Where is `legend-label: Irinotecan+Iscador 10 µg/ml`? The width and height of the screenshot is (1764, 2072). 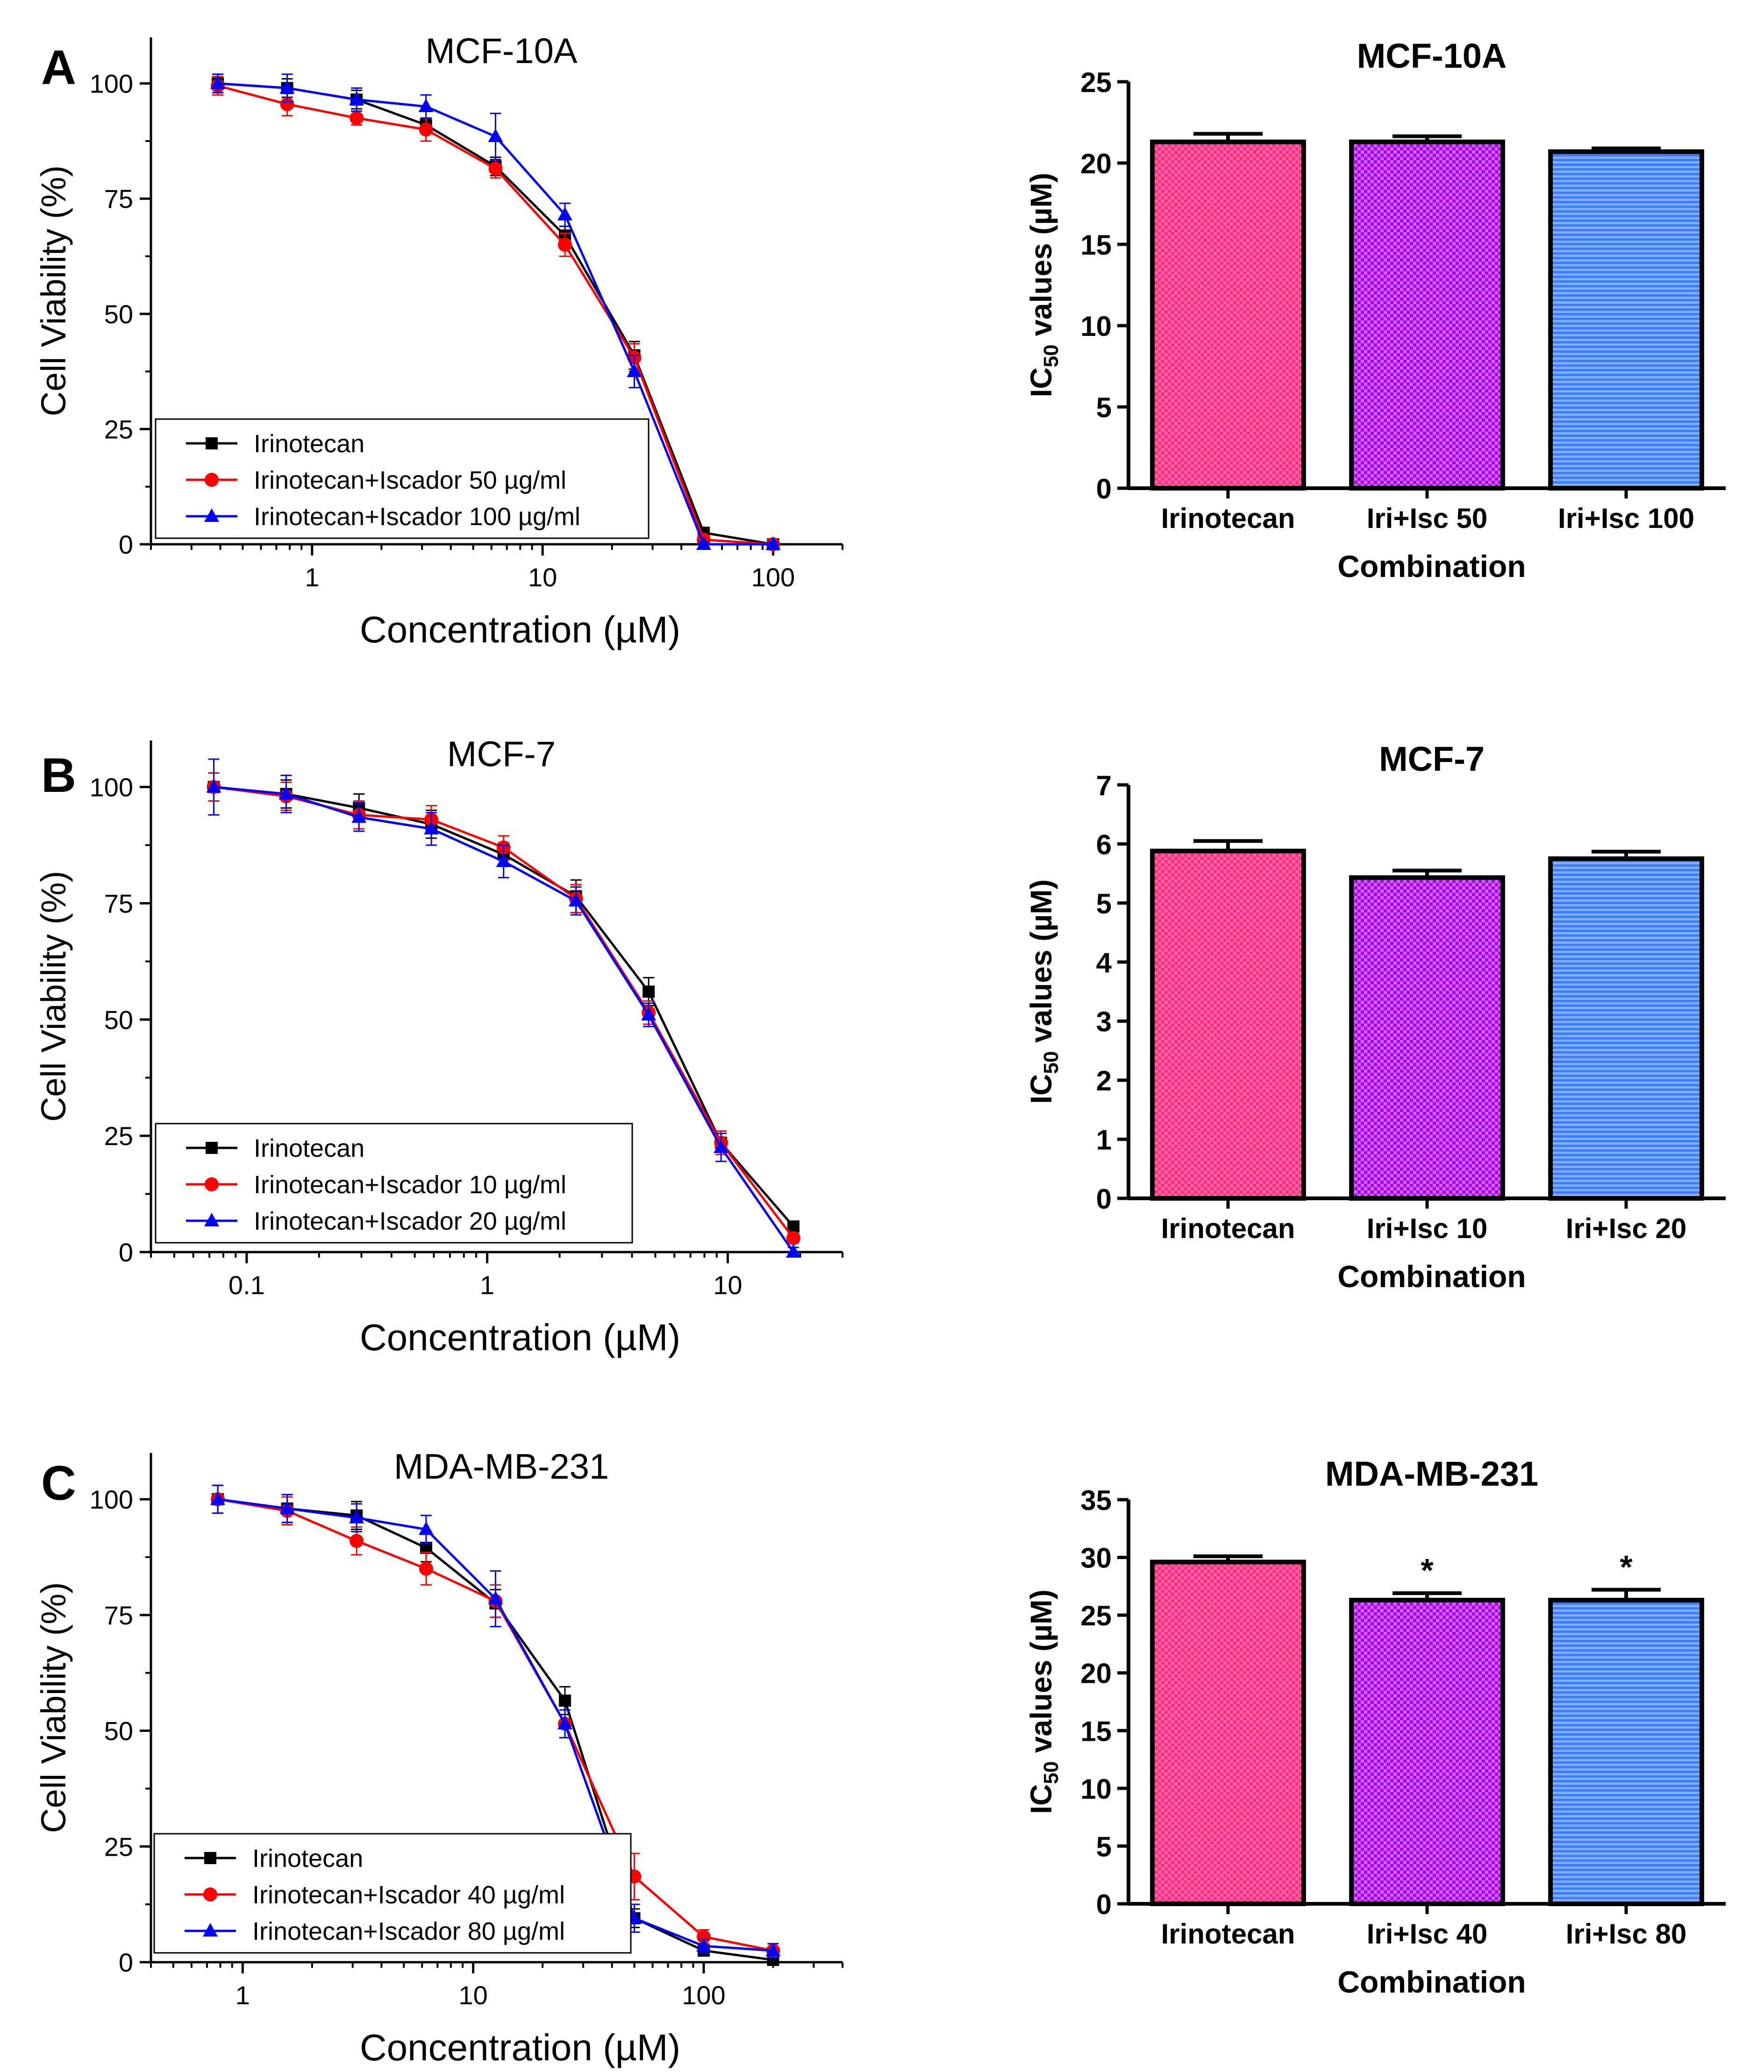 legend-label: Irinotecan+Iscador 10 µg/ml is located at coordinates (410, 1185).